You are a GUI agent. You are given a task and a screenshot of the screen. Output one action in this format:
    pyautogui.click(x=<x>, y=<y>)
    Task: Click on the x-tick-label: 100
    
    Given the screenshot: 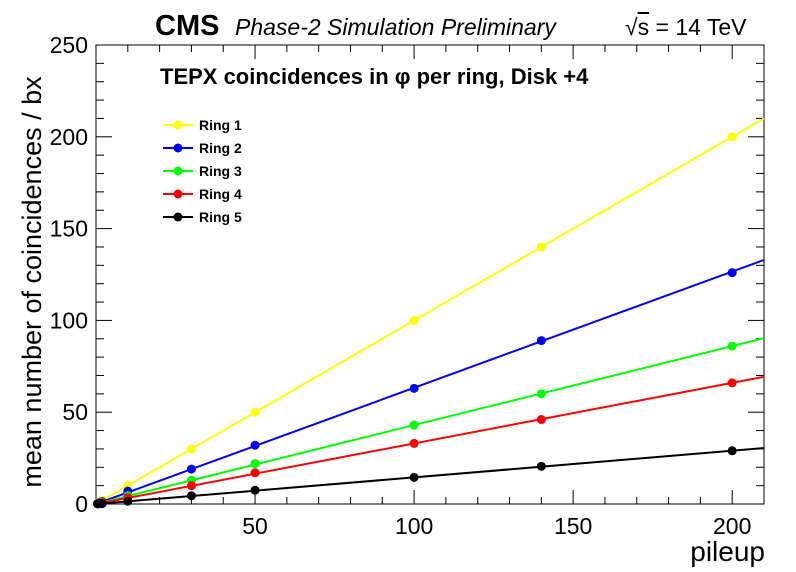 What is the action you would take?
    pyautogui.click(x=414, y=526)
    